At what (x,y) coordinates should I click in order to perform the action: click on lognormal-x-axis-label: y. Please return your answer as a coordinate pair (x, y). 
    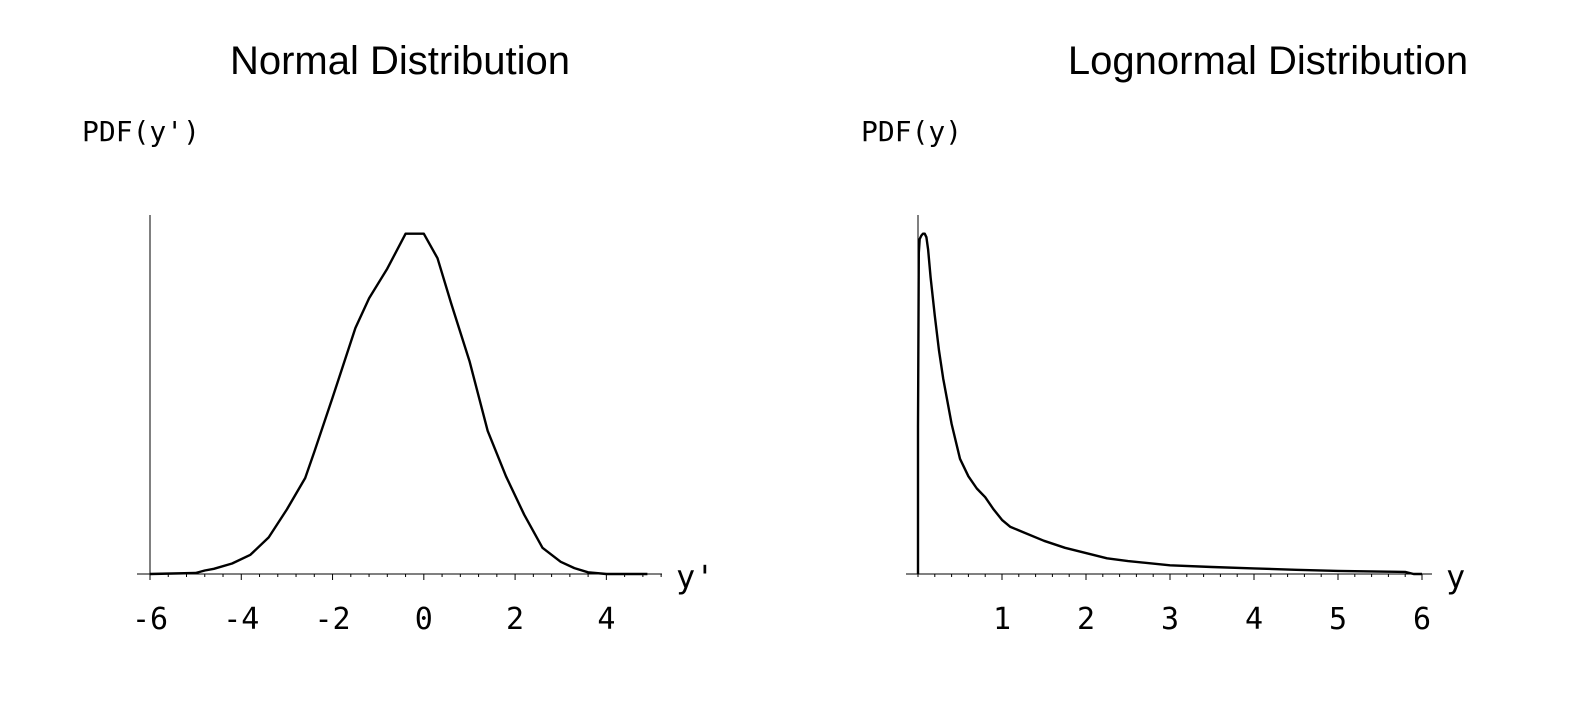
    Looking at the image, I should click on (1455, 577).